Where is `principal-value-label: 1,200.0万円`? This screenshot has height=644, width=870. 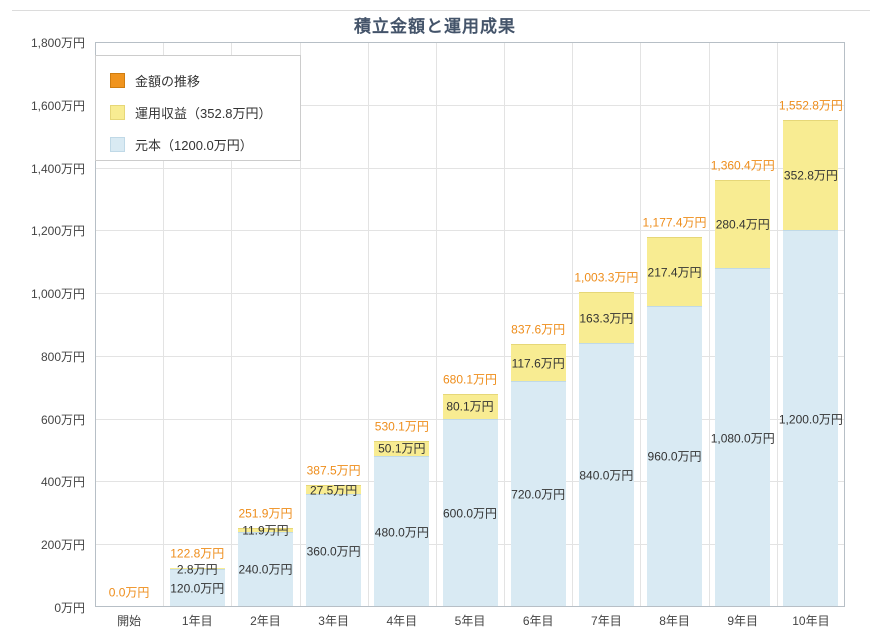
principal-value-label: 1,200.0万円 is located at coordinates (810, 419).